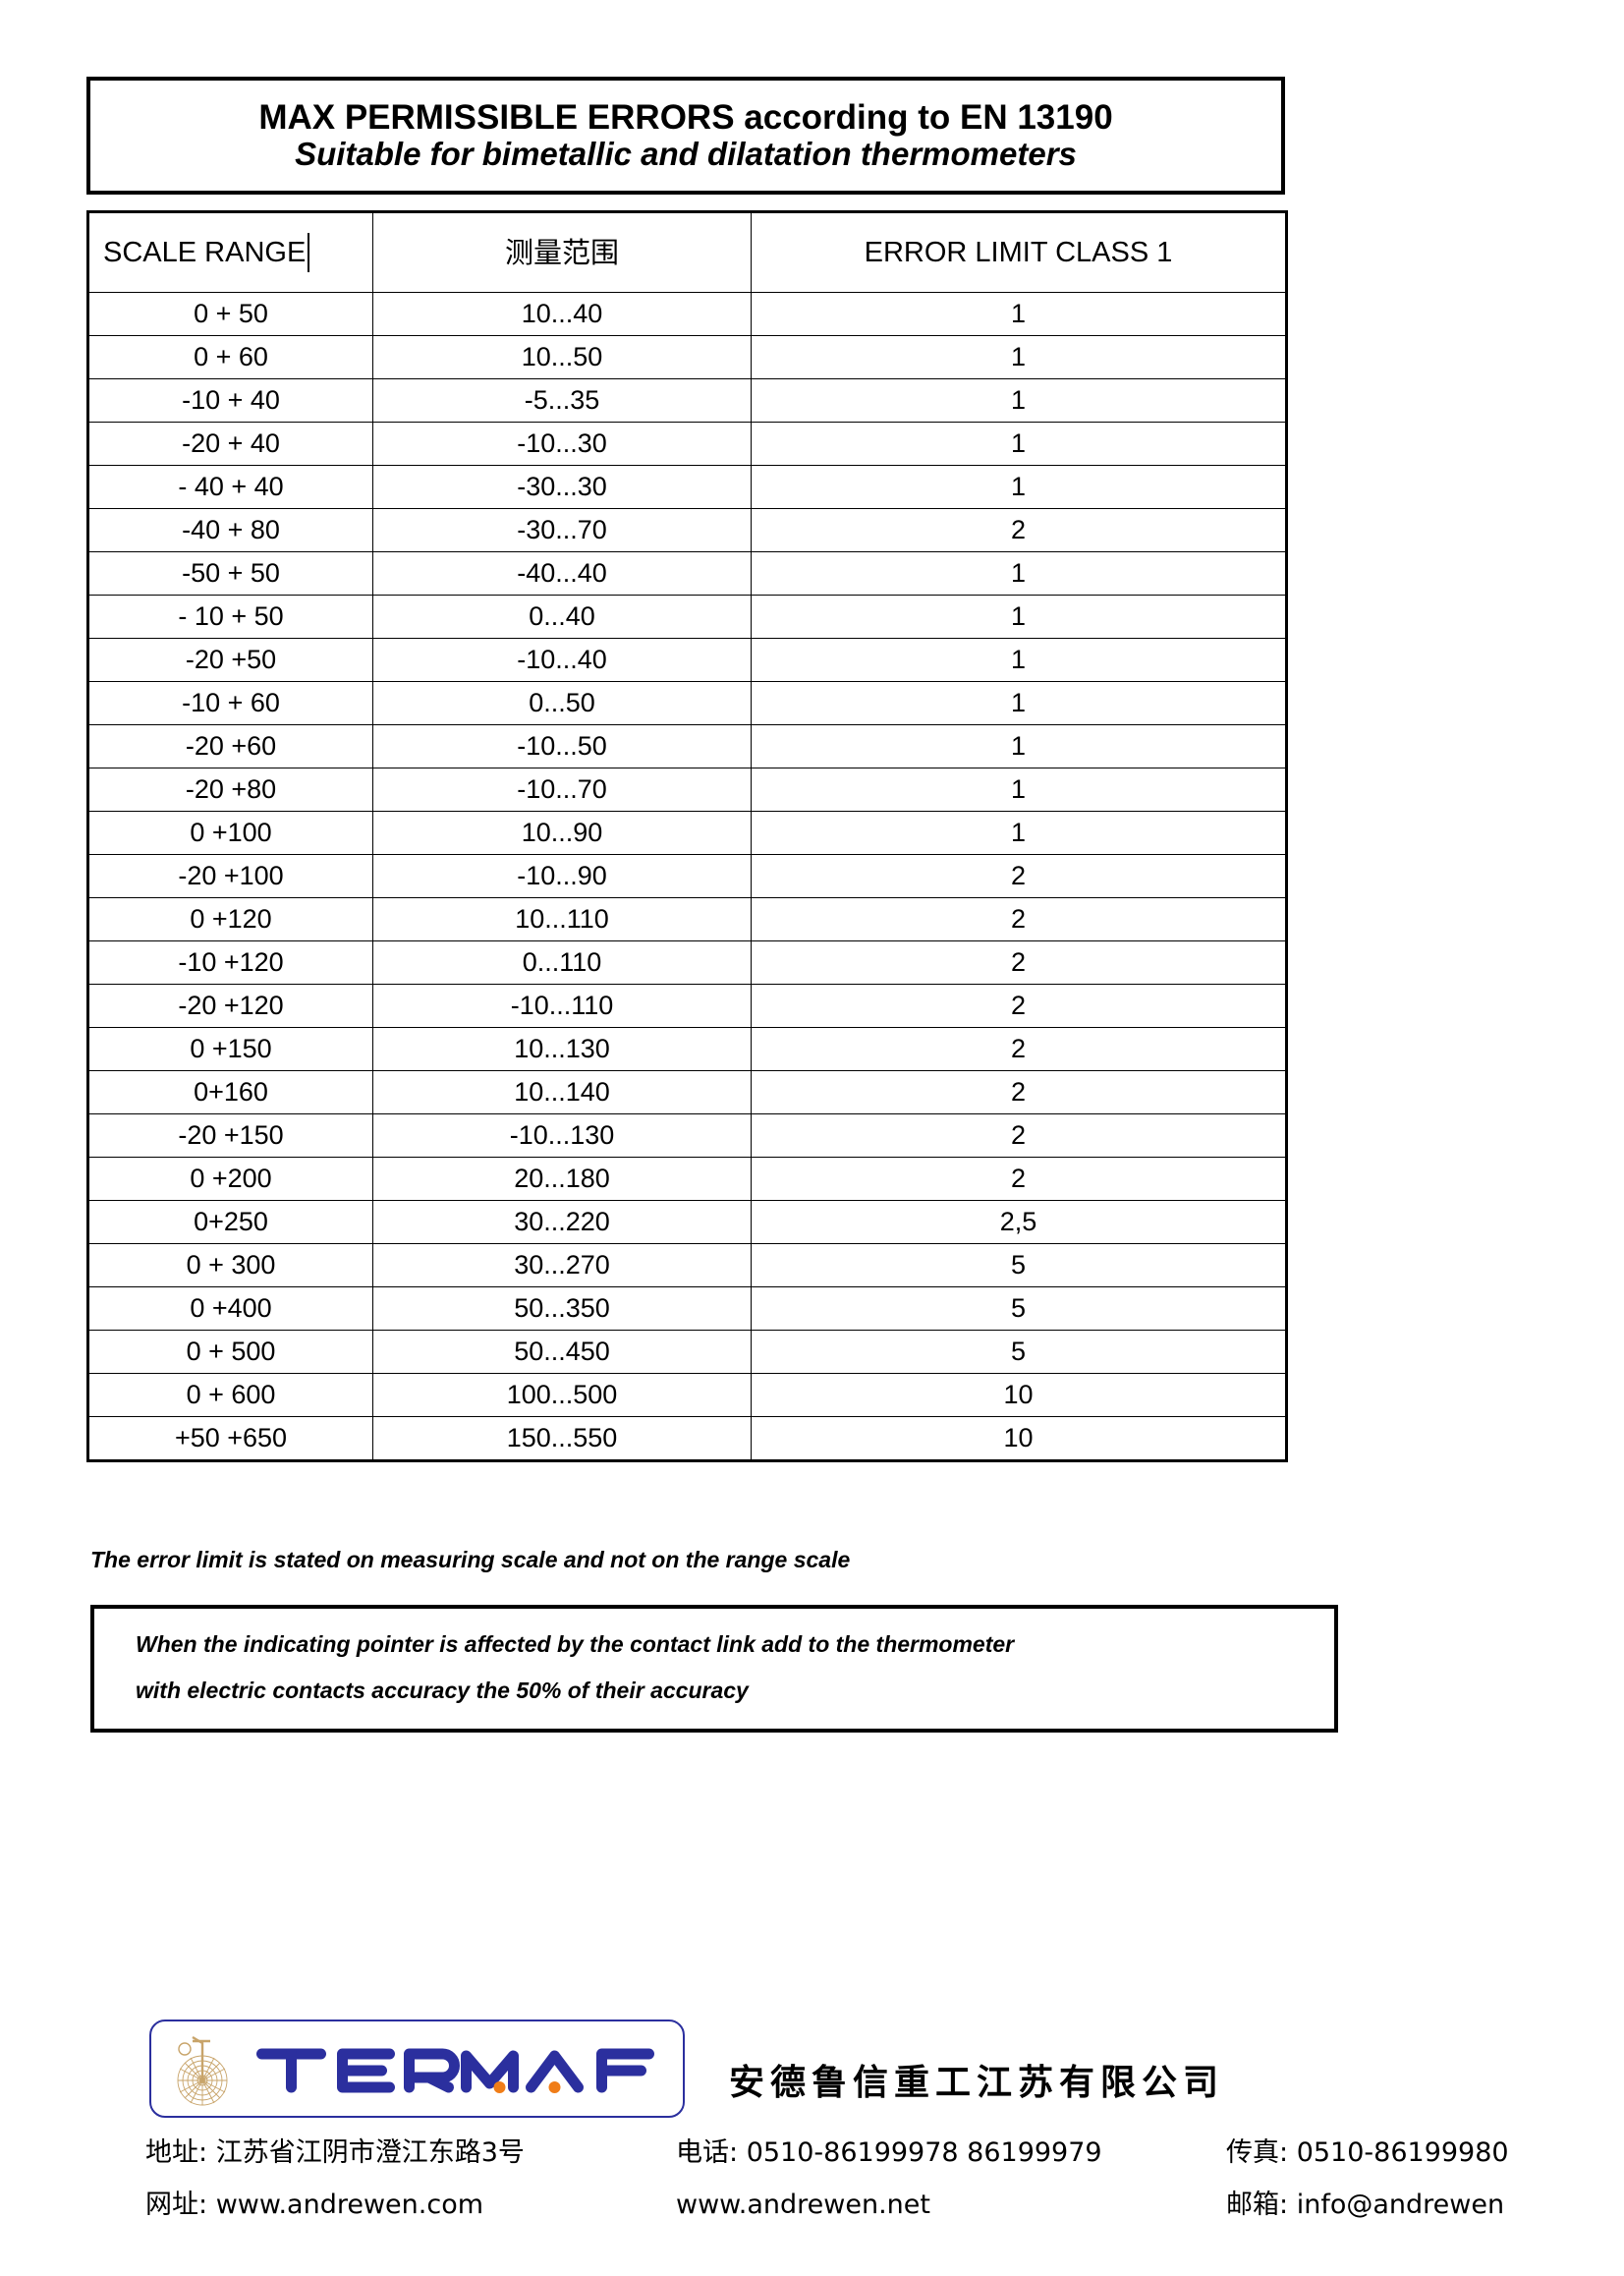 The height and width of the screenshot is (2276, 1624). I want to click on cell-measuring-range: 30...220, so click(562, 1222).